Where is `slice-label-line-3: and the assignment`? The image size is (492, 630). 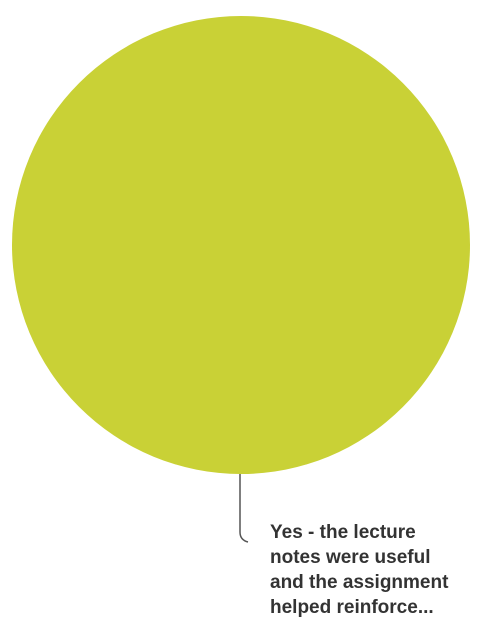
slice-label-line-3: and the assignment is located at coordinates (359, 582).